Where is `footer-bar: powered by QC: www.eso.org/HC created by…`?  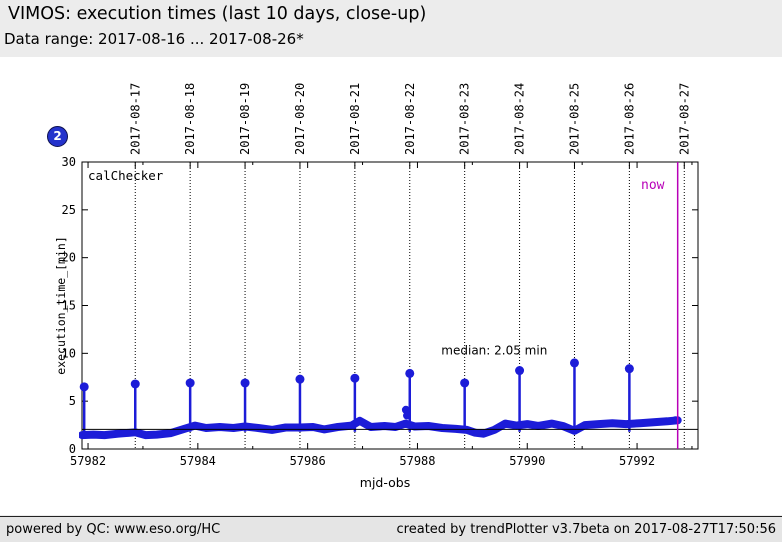
footer-bar: powered by QC: www.eso.org/HC created by… is located at coordinates (391, 529).